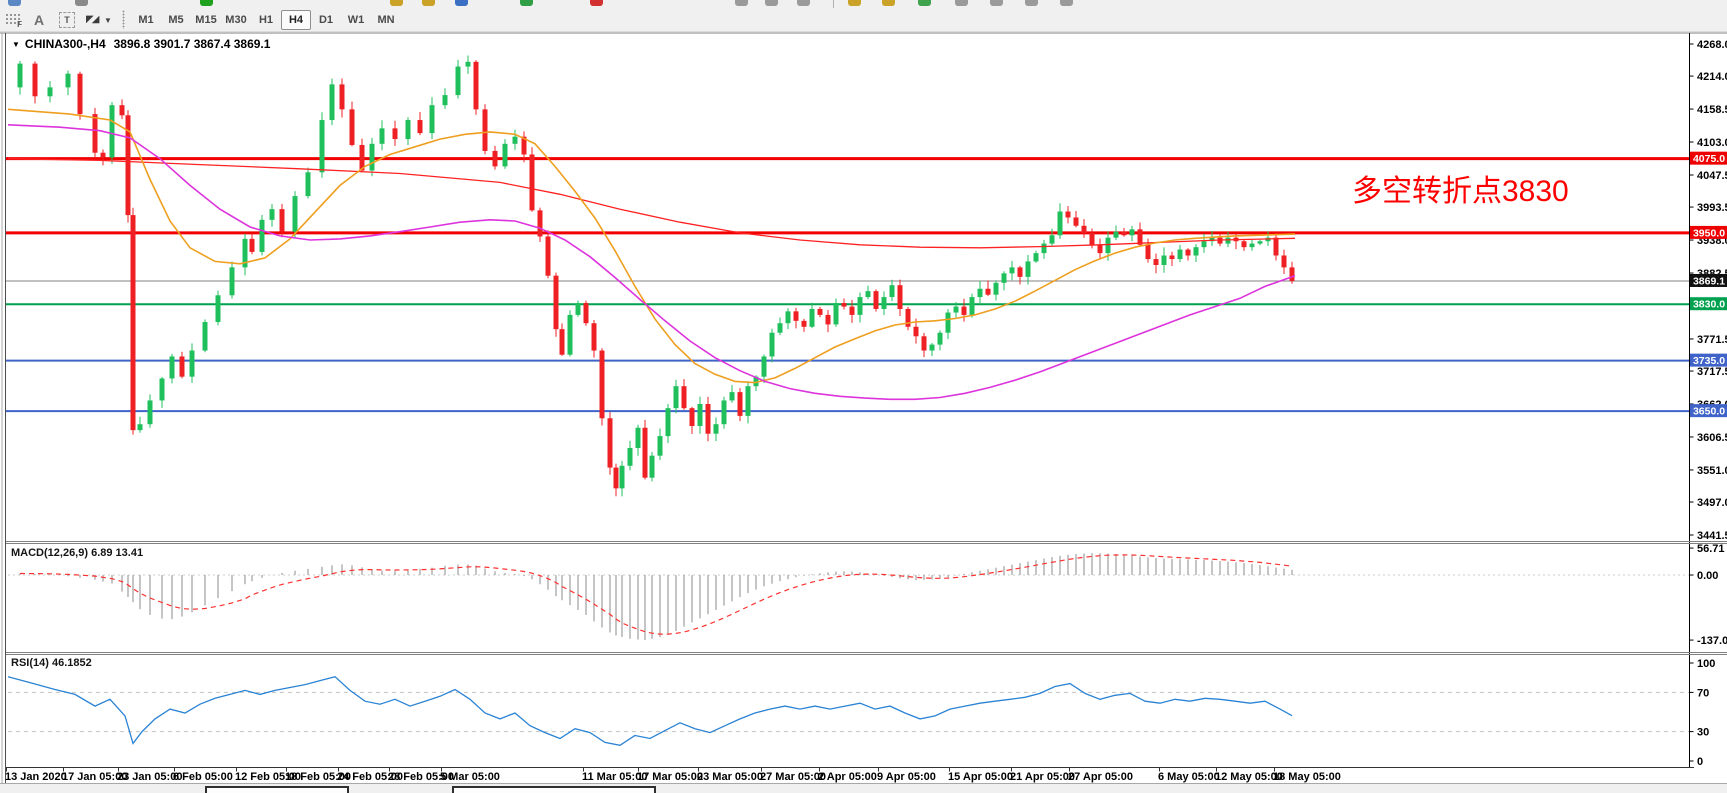 The image size is (1727, 793). What do you see at coordinates (861, 713) in the screenshot?
I see `rsi-panel: 100 70 30 0` at bounding box center [861, 713].